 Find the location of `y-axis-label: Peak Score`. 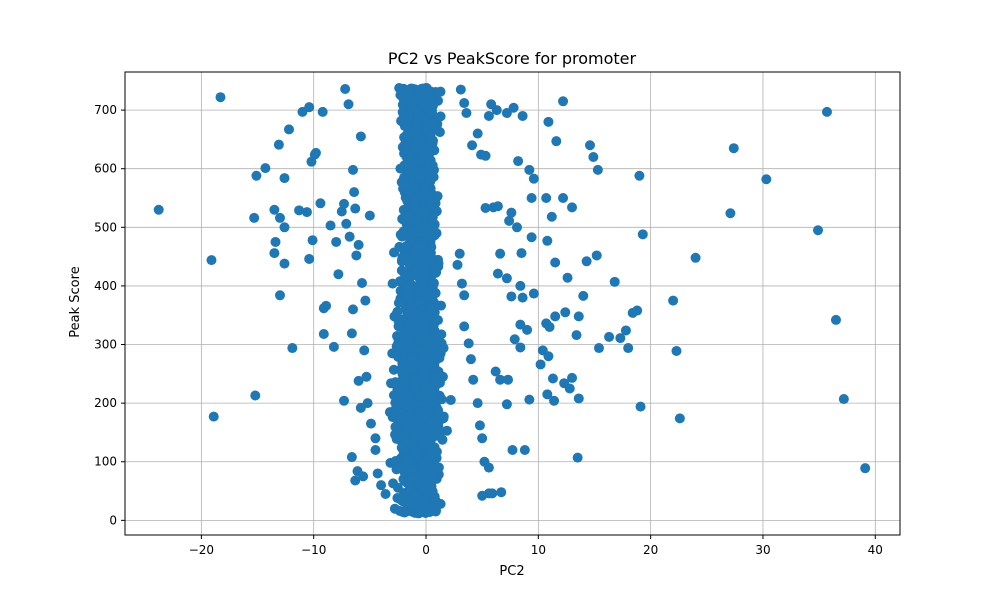

y-axis-label: Peak Score is located at coordinates (75, 301).